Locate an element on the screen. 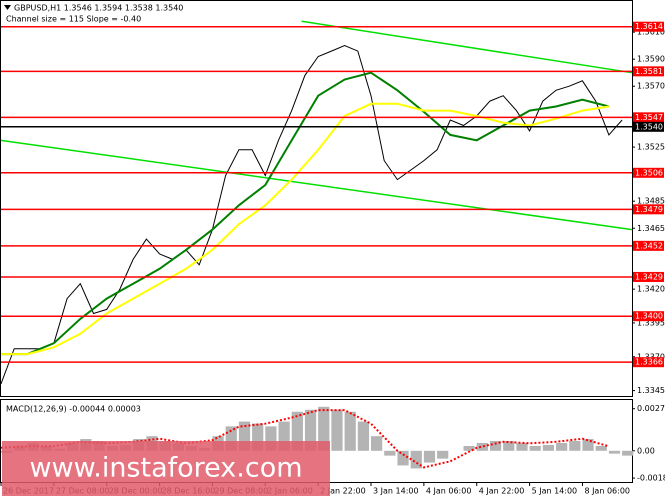  y-tick-label: 1.3570 is located at coordinates (651, 86).